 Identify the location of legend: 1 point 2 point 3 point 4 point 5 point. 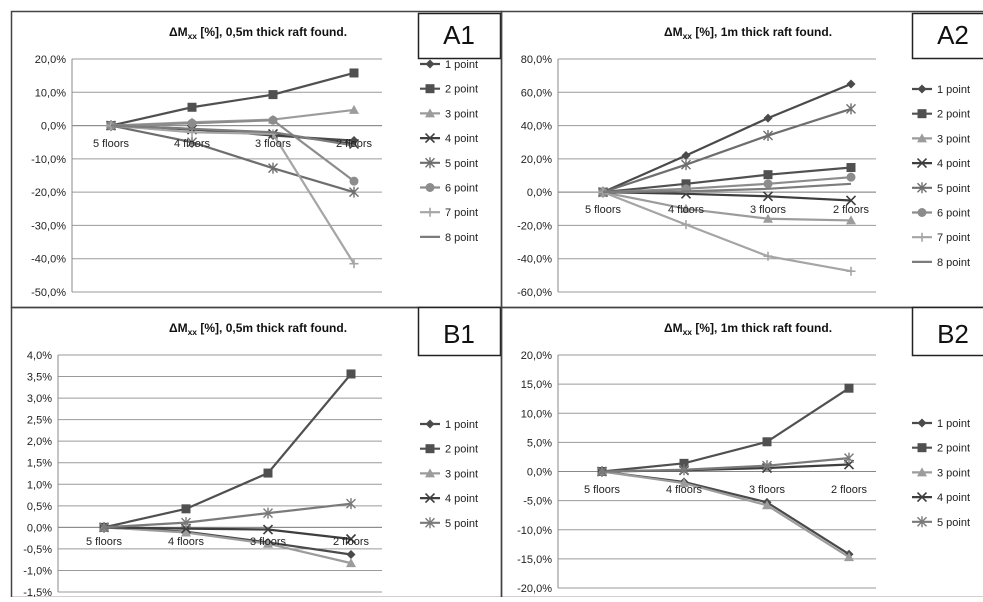
(449, 474).